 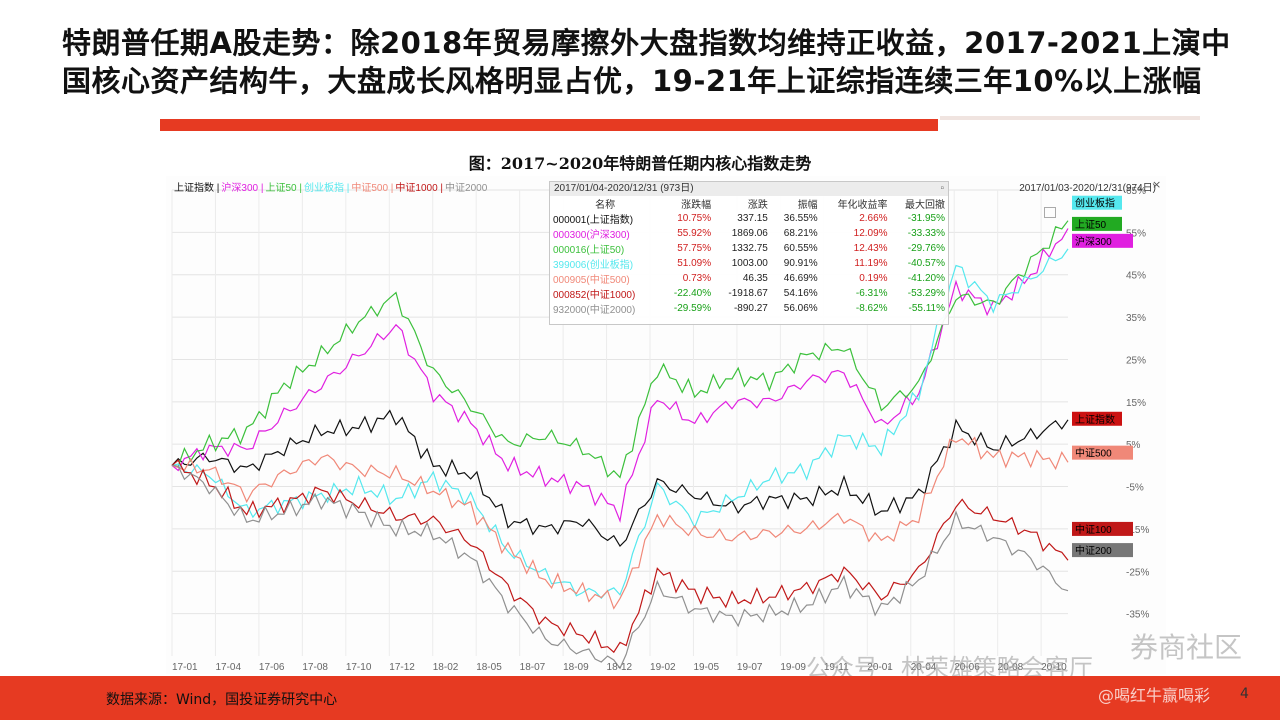 I want to click on stats-header-cell: 涨跌, so click(x=757, y=205).